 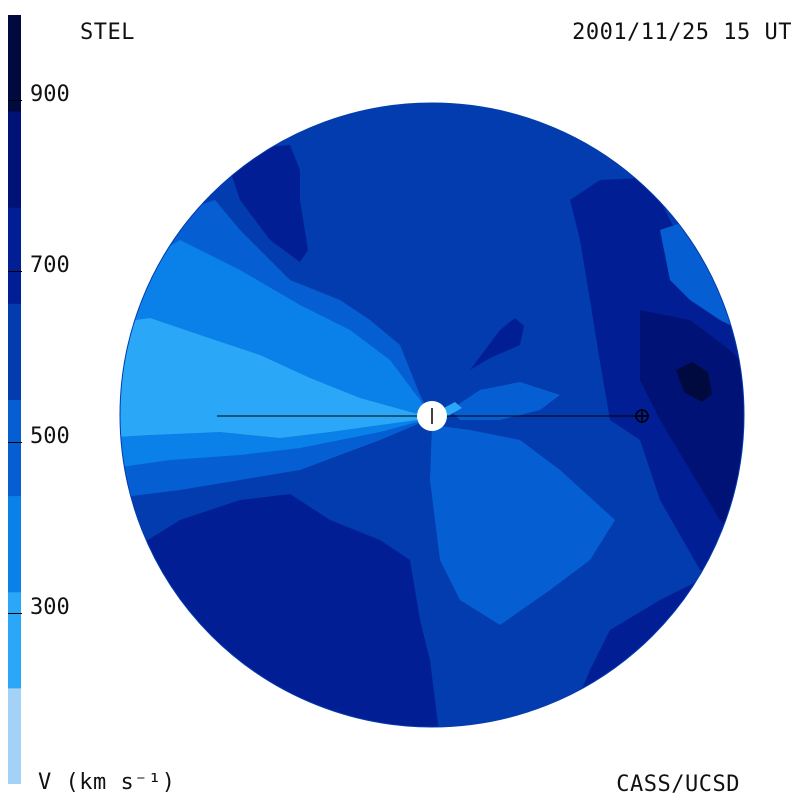 I want to click on sun-marker, so click(x=432, y=416).